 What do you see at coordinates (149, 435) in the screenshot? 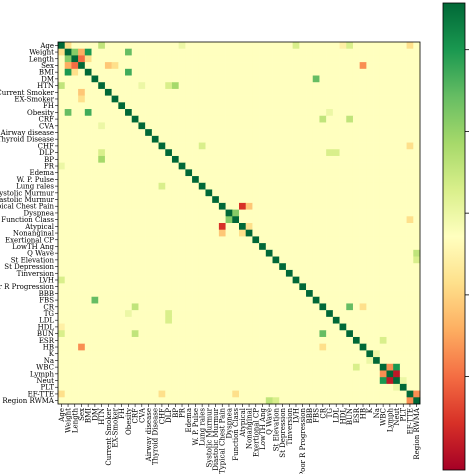
I see `x-tick-label: Airway disease` at bounding box center [149, 435].